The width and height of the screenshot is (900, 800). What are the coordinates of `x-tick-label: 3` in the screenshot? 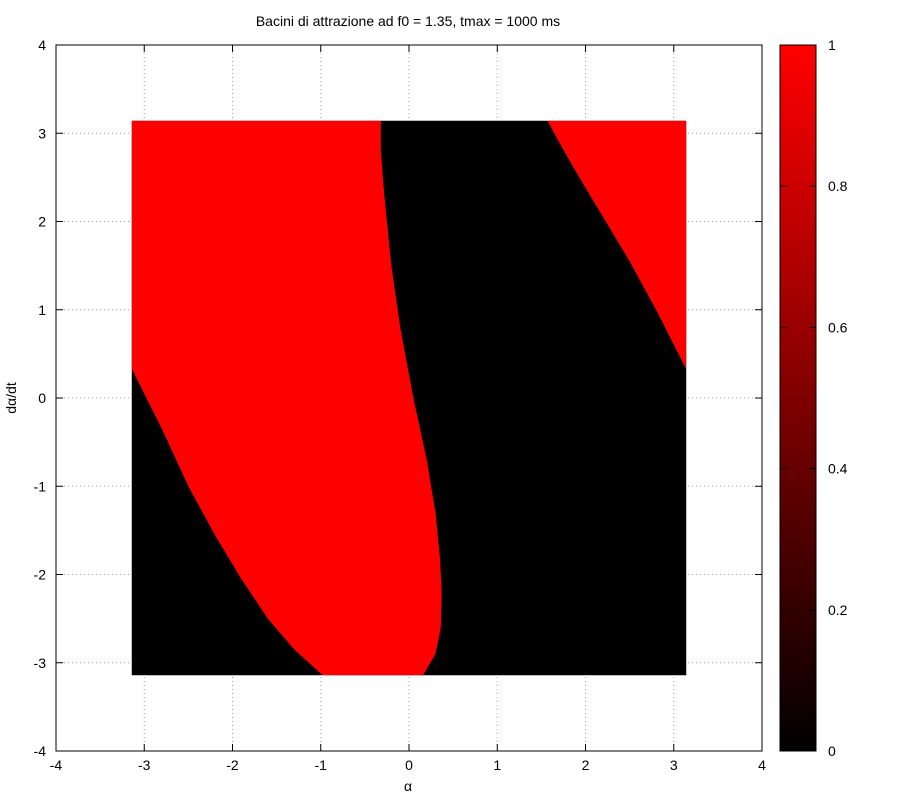 It's located at (674, 765).